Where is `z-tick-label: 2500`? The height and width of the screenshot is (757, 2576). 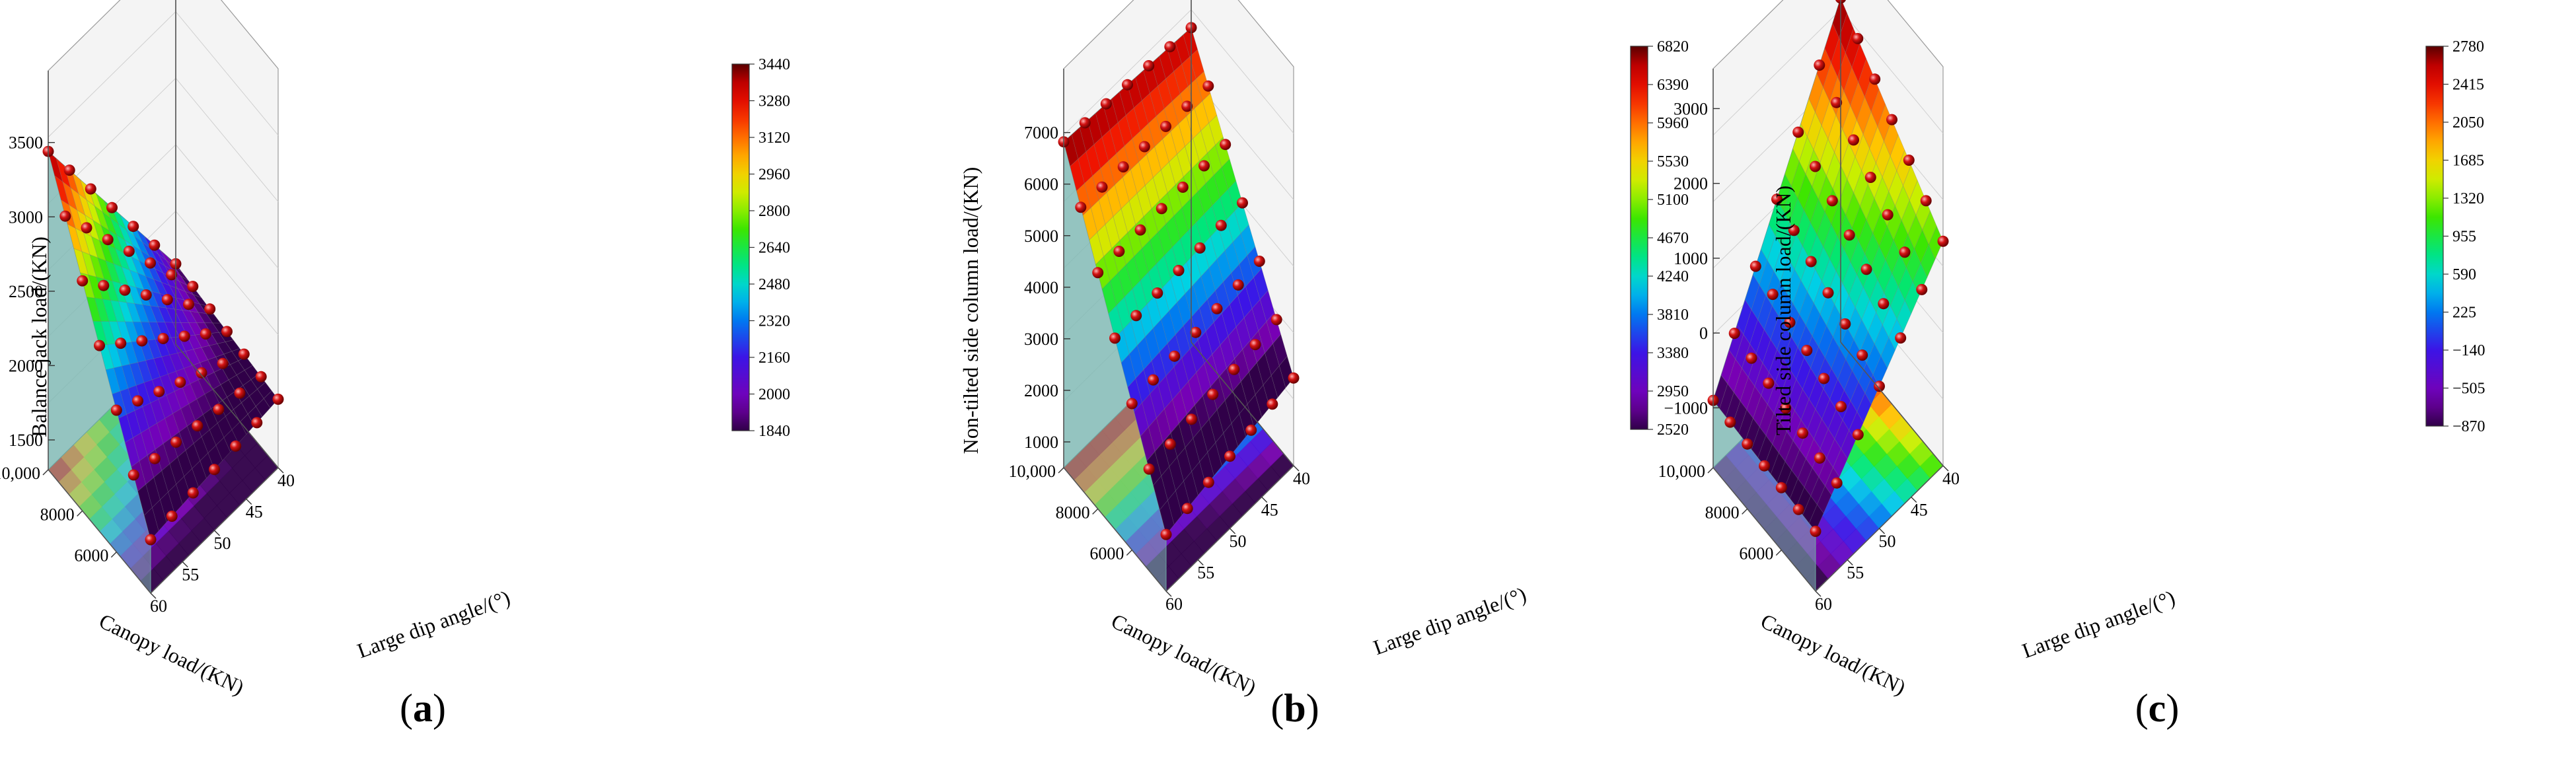
z-tick-label: 2500 is located at coordinates (26, 291).